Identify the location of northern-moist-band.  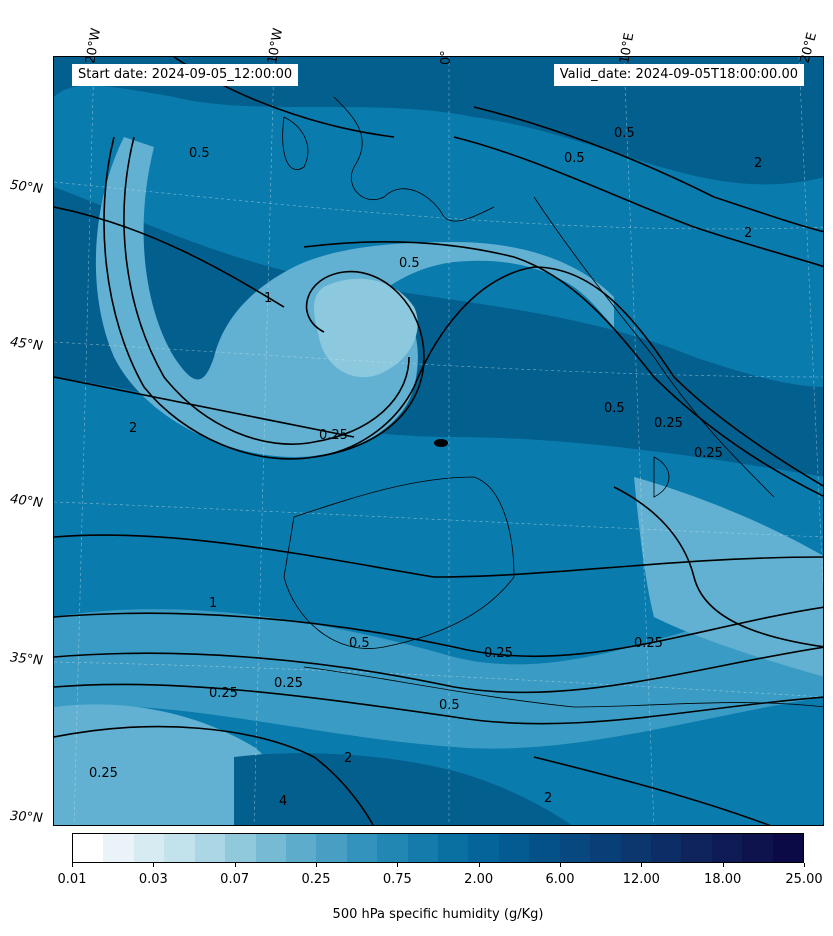
(438, 121).